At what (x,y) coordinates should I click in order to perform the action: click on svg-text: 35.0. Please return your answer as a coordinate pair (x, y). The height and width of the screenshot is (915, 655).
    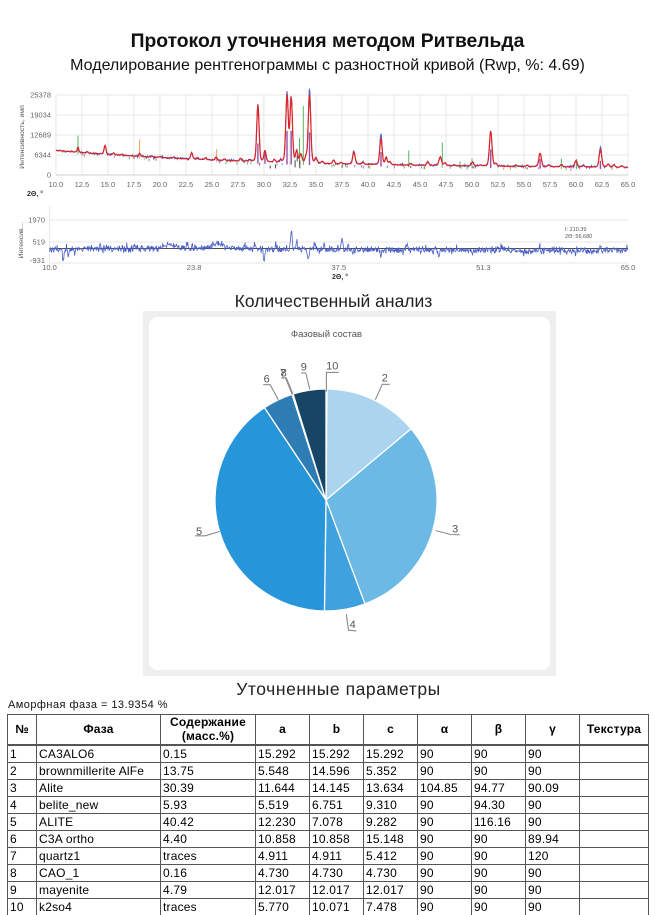
    Looking at the image, I should click on (316, 184).